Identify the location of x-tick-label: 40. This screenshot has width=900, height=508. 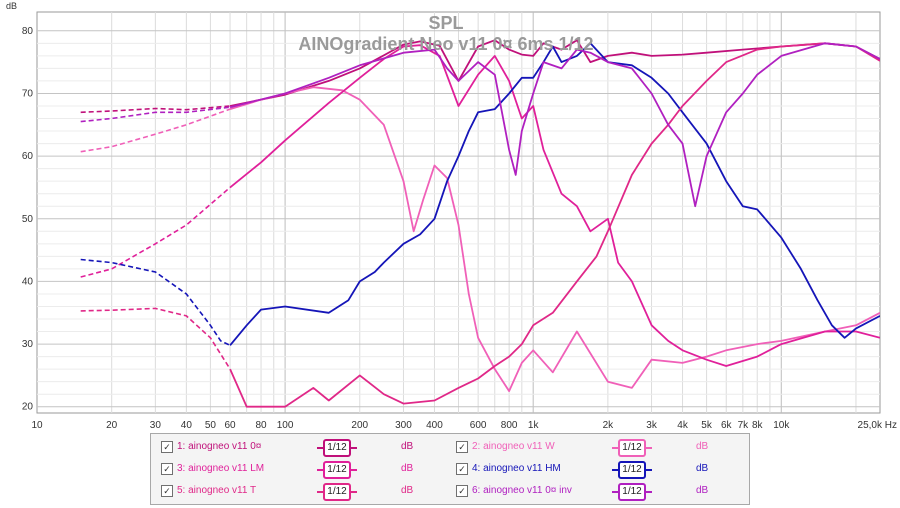
(187, 425).